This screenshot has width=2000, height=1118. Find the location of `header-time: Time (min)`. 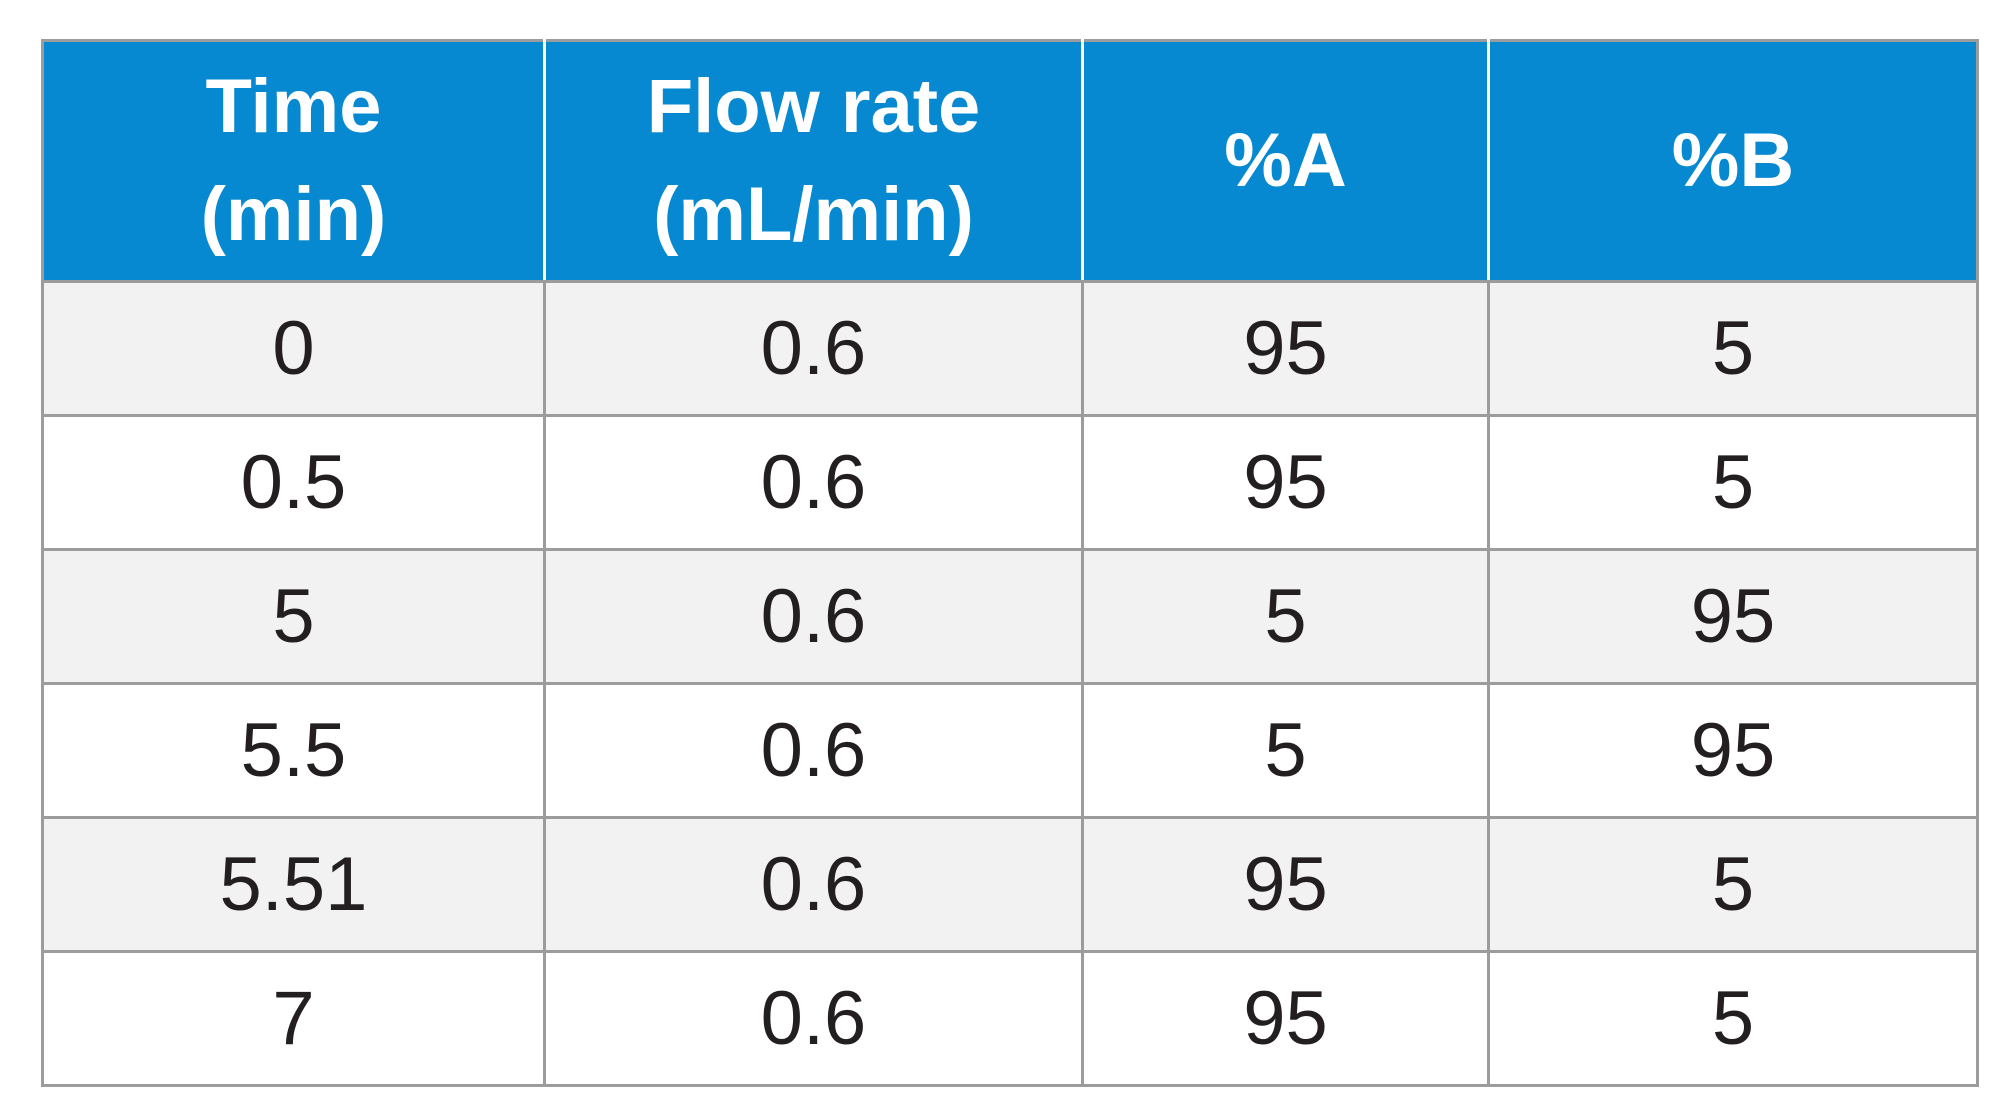

header-time: Time (min) is located at coordinates (293, 161).